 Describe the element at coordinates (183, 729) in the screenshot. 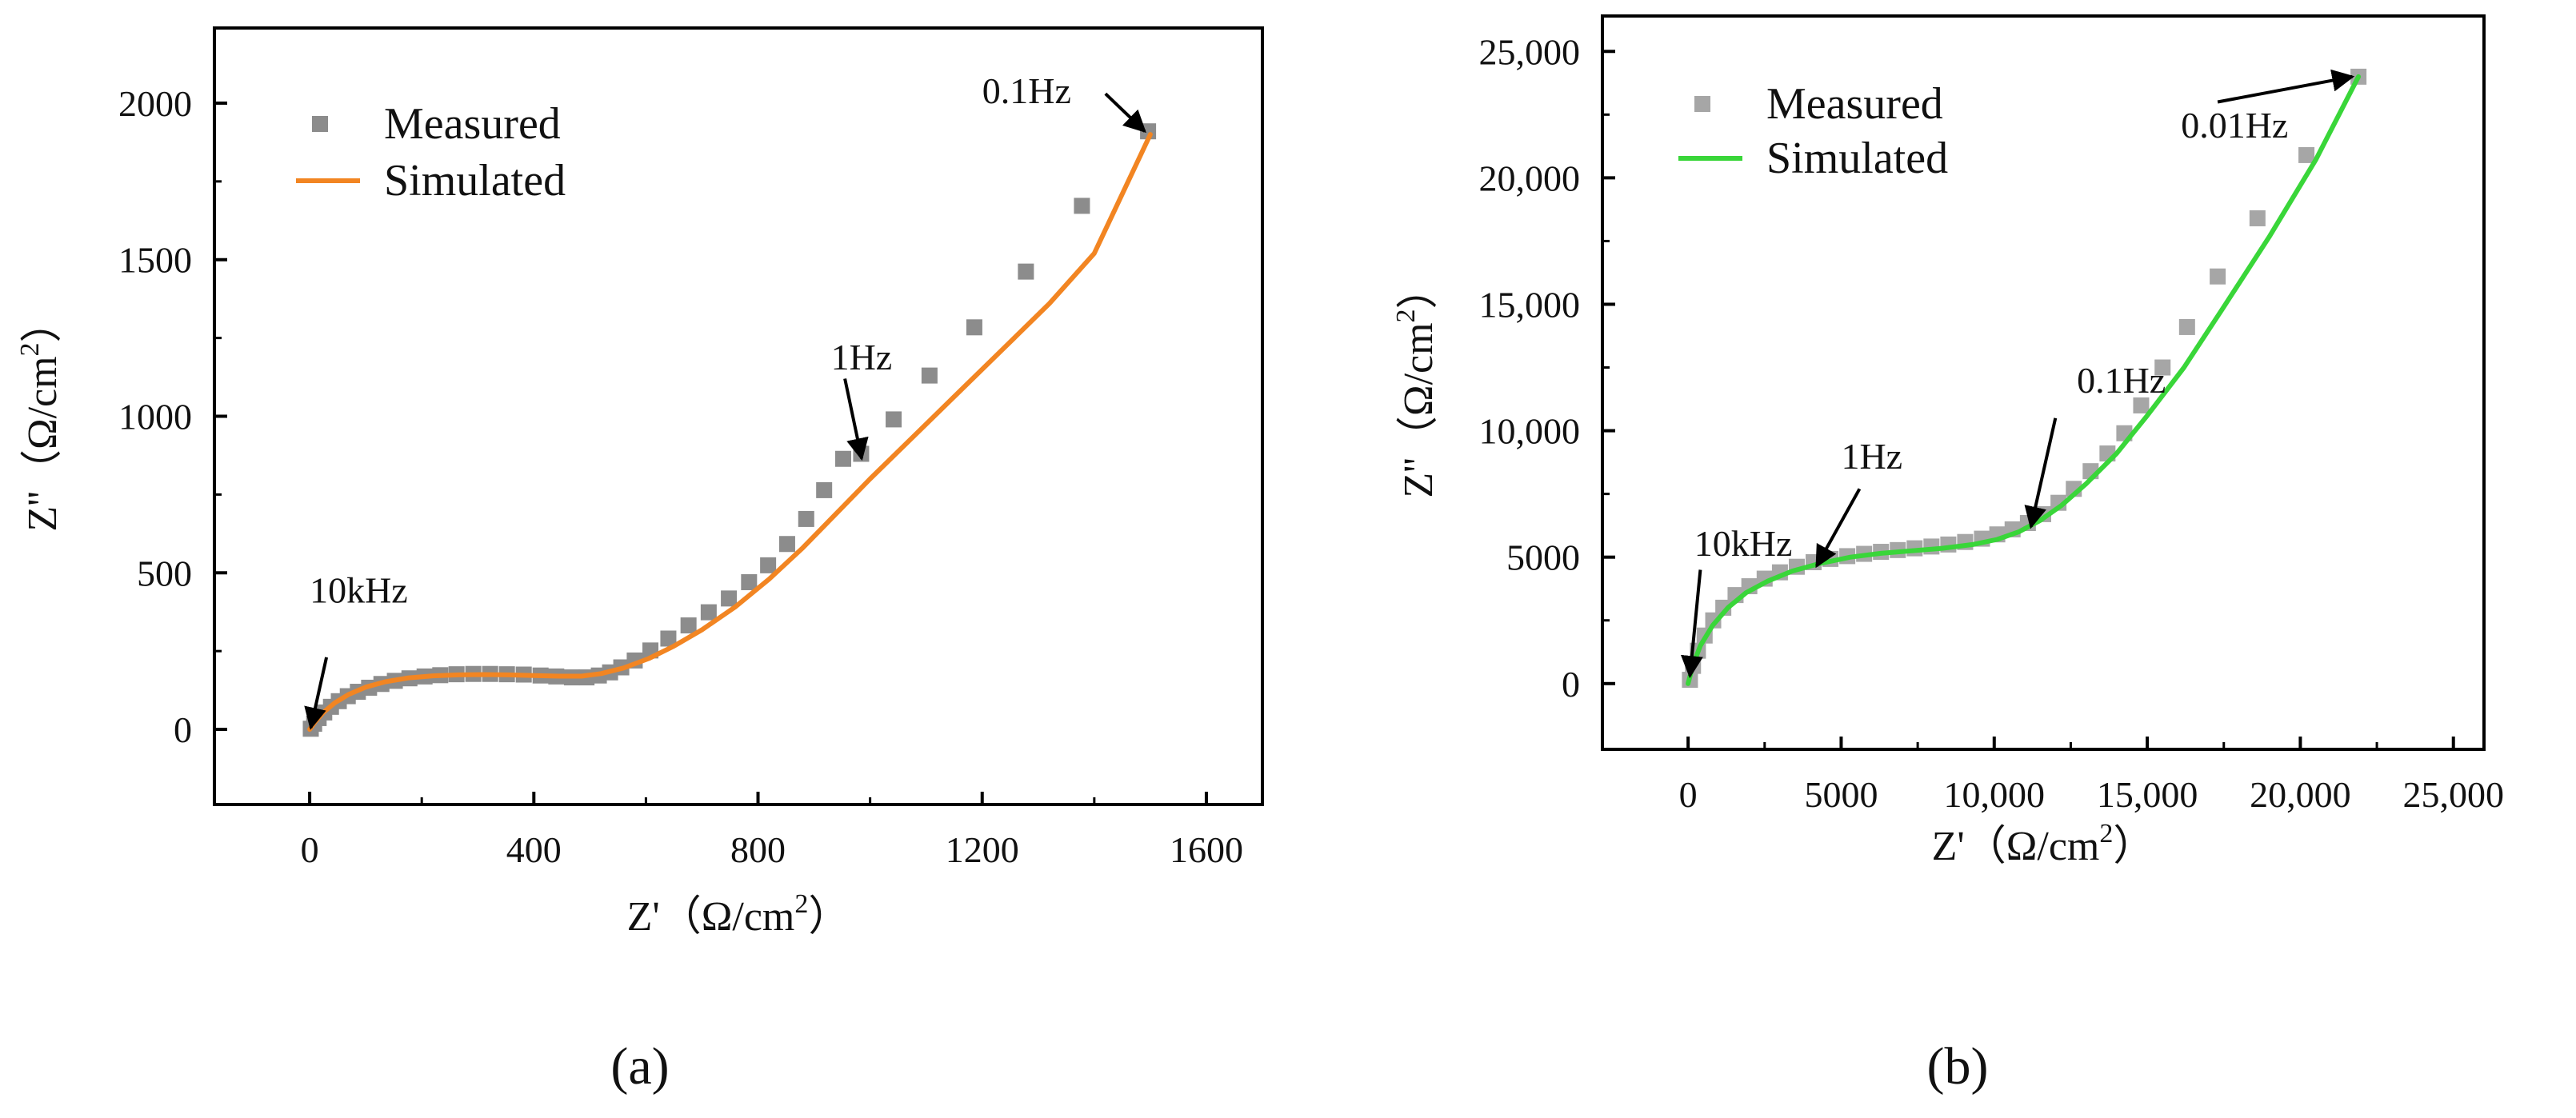

I see `panel-a-y-tick-label: 0` at that location.